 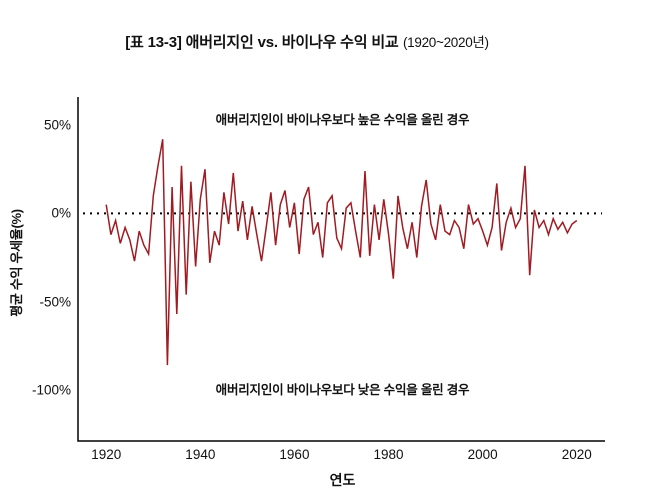 What do you see at coordinates (57, 125) in the screenshot?
I see `y-tick-label: 50%` at bounding box center [57, 125].